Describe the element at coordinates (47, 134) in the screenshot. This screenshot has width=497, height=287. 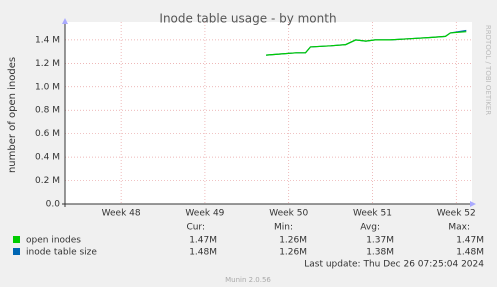
I see `y-tick-label: 0.6 M` at that location.